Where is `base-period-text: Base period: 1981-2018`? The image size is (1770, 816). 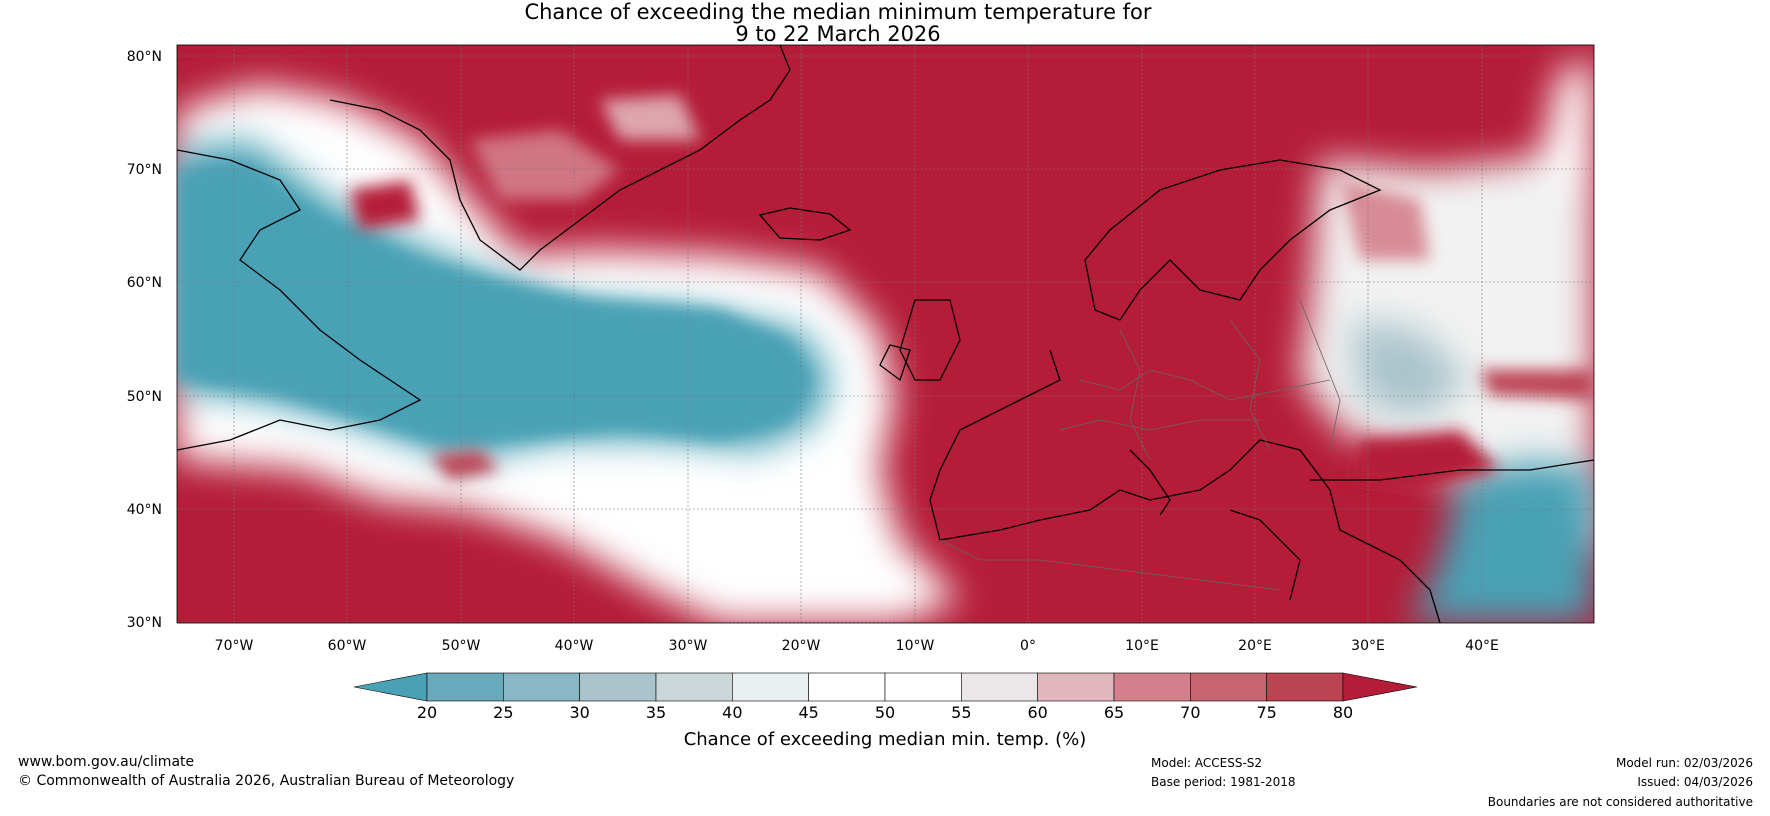 base-period-text: Base period: 1981-2018 is located at coordinates (1223, 782).